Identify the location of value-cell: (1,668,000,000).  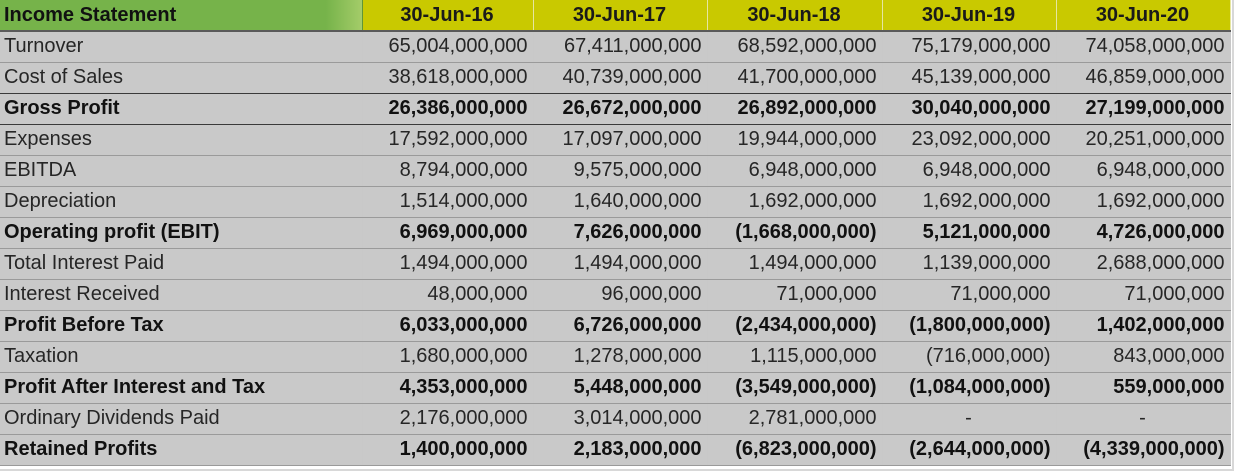
(795, 233).